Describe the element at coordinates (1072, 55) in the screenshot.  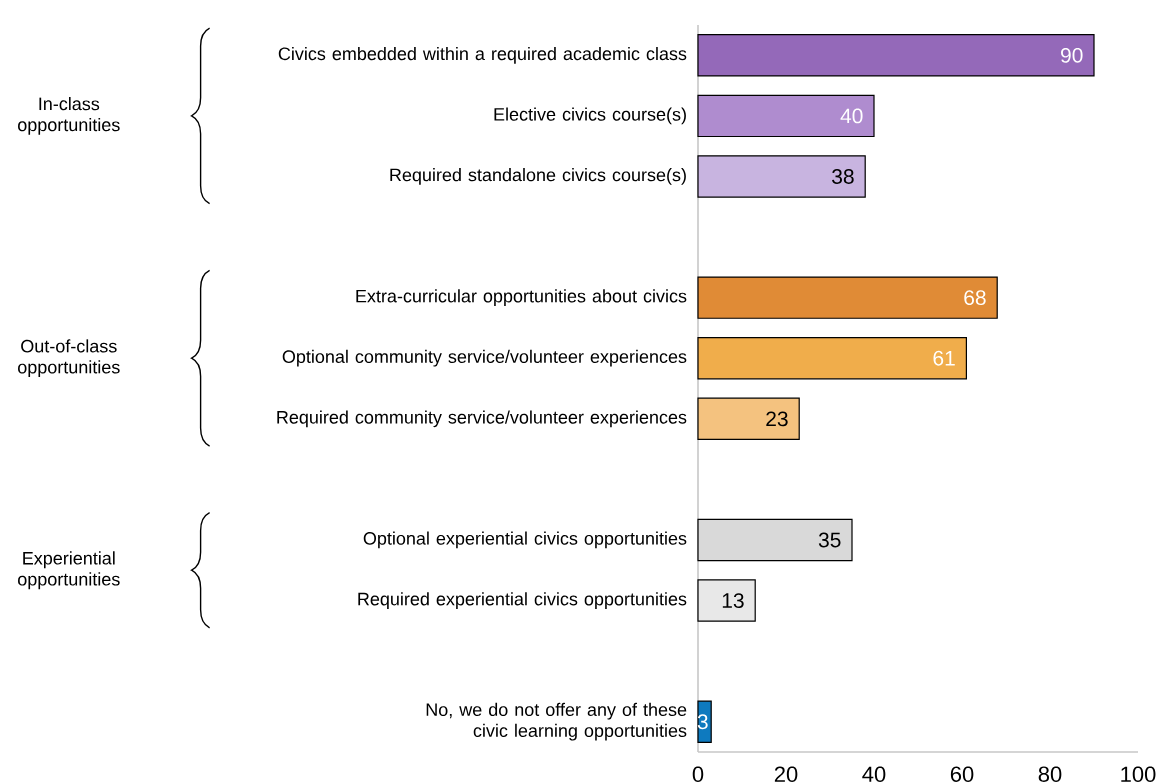
I see `data-label: 90` at that location.